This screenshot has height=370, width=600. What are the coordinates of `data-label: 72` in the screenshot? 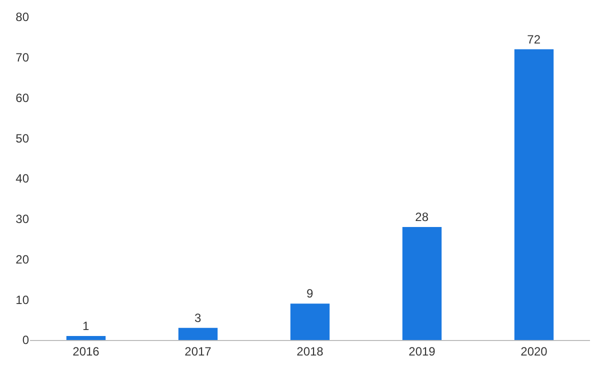 It's located at (534, 39).